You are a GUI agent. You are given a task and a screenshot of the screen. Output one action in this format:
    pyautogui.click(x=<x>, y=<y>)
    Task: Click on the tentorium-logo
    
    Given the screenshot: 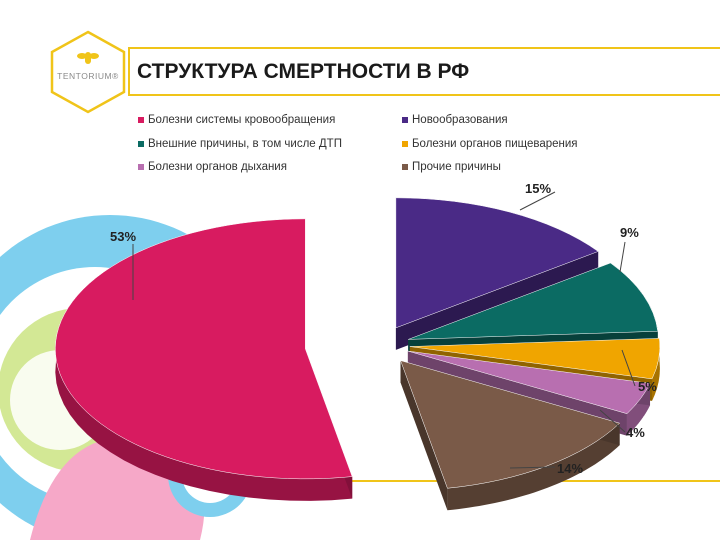 What is the action you would take?
    pyautogui.click(x=88, y=72)
    